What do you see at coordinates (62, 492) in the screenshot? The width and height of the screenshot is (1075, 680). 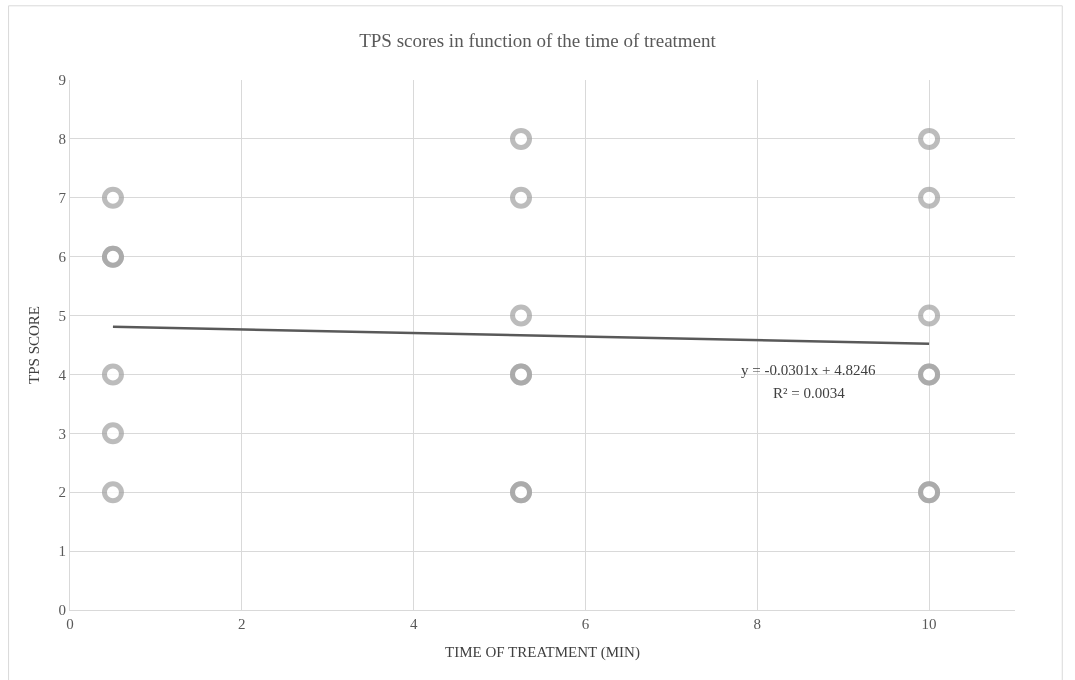 I see `y-tick-label: 2` at bounding box center [62, 492].